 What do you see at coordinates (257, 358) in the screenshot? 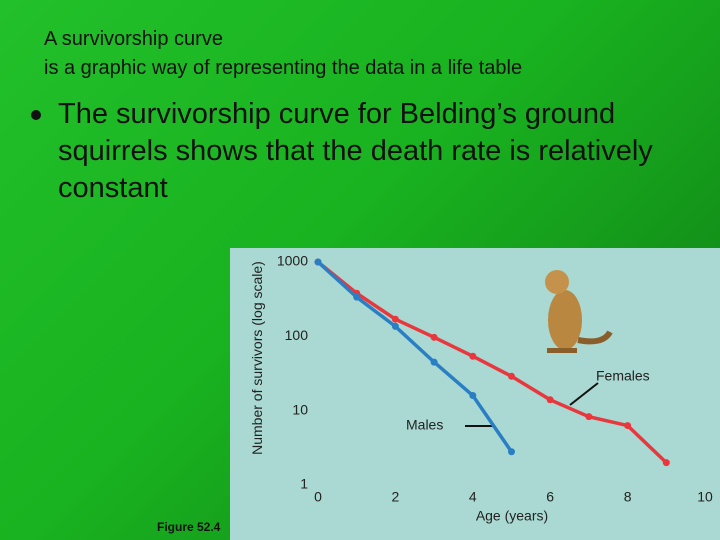
I see `y-axis-label: Number of survivors (log scale)` at bounding box center [257, 358].